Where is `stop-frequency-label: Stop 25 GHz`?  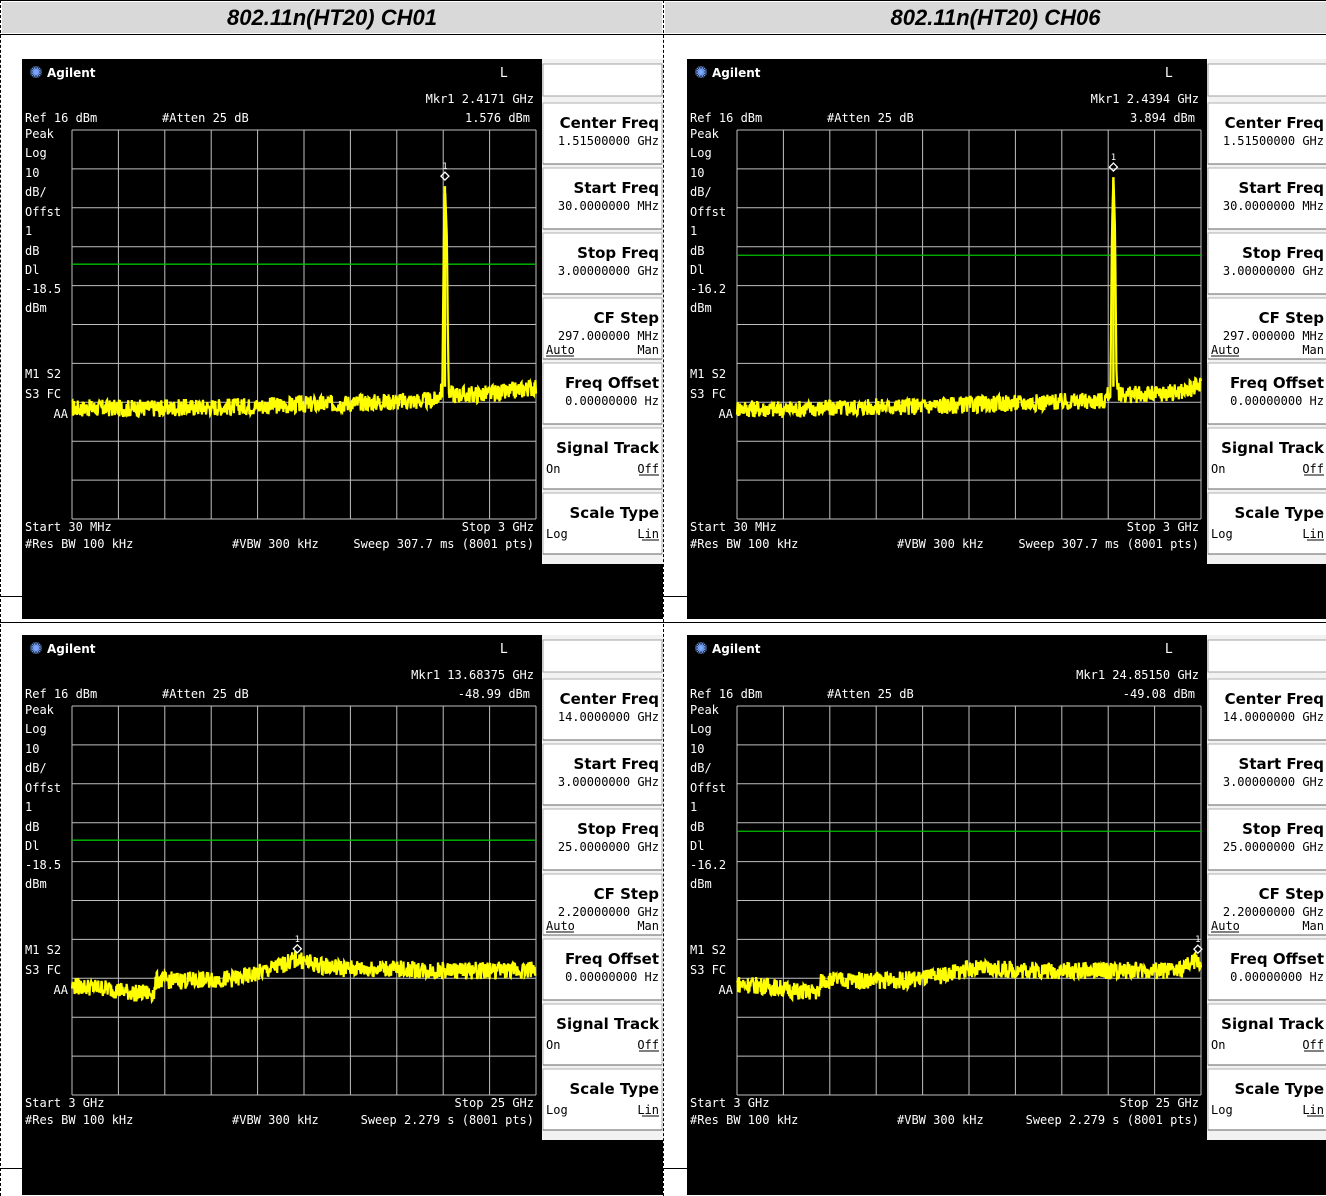
stop-frequency-label: Stop 25 GHz is located at coordinates (494, 1103).